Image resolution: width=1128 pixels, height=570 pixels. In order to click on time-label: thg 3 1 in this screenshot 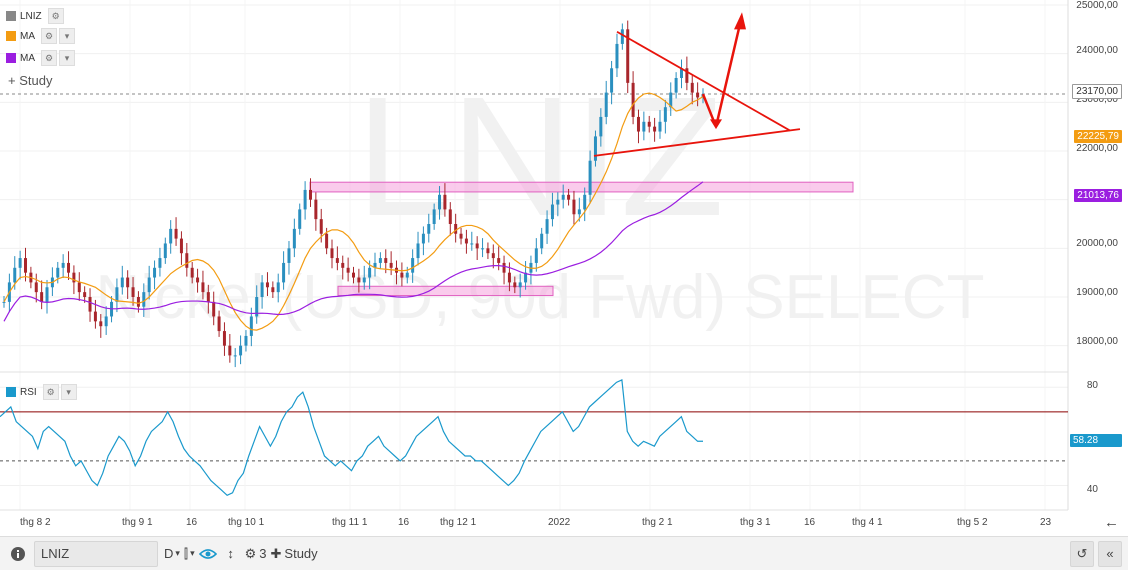, I will do `click(755, 522)`.